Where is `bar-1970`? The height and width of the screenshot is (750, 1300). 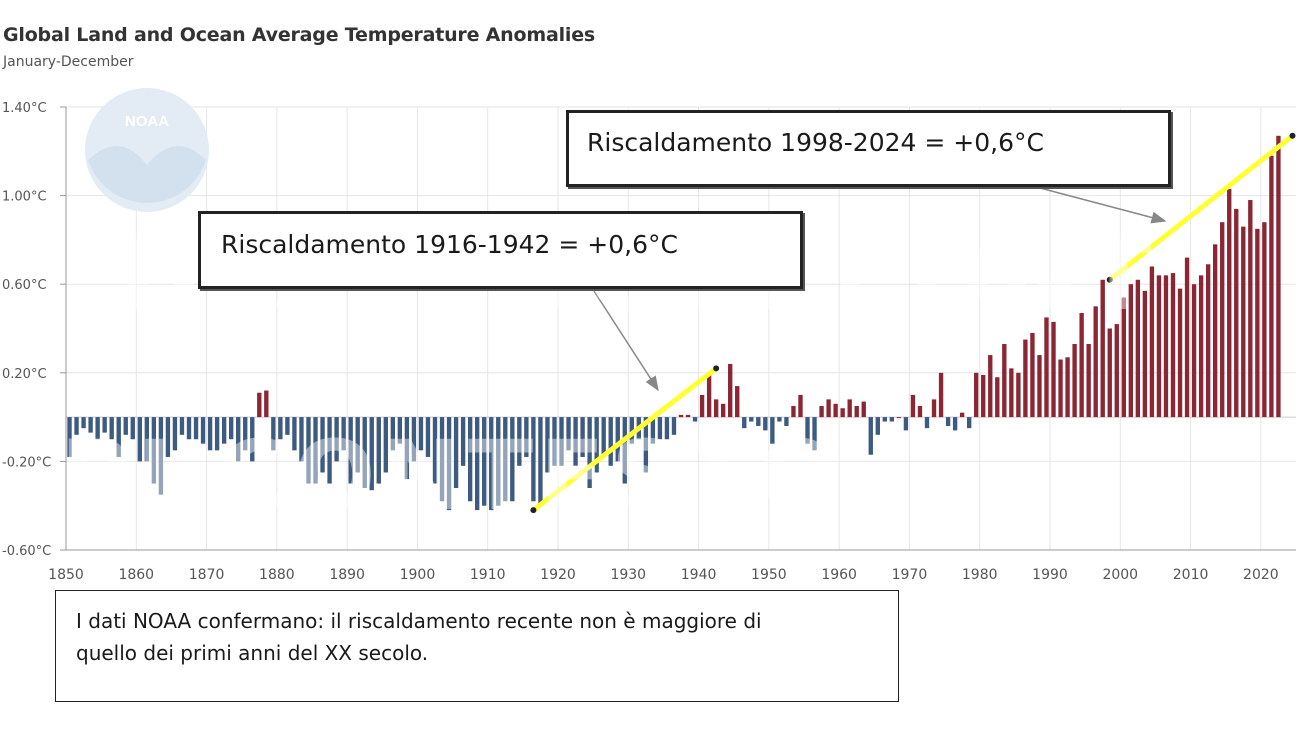
bar-1970 is located at coordinates (913, 406).